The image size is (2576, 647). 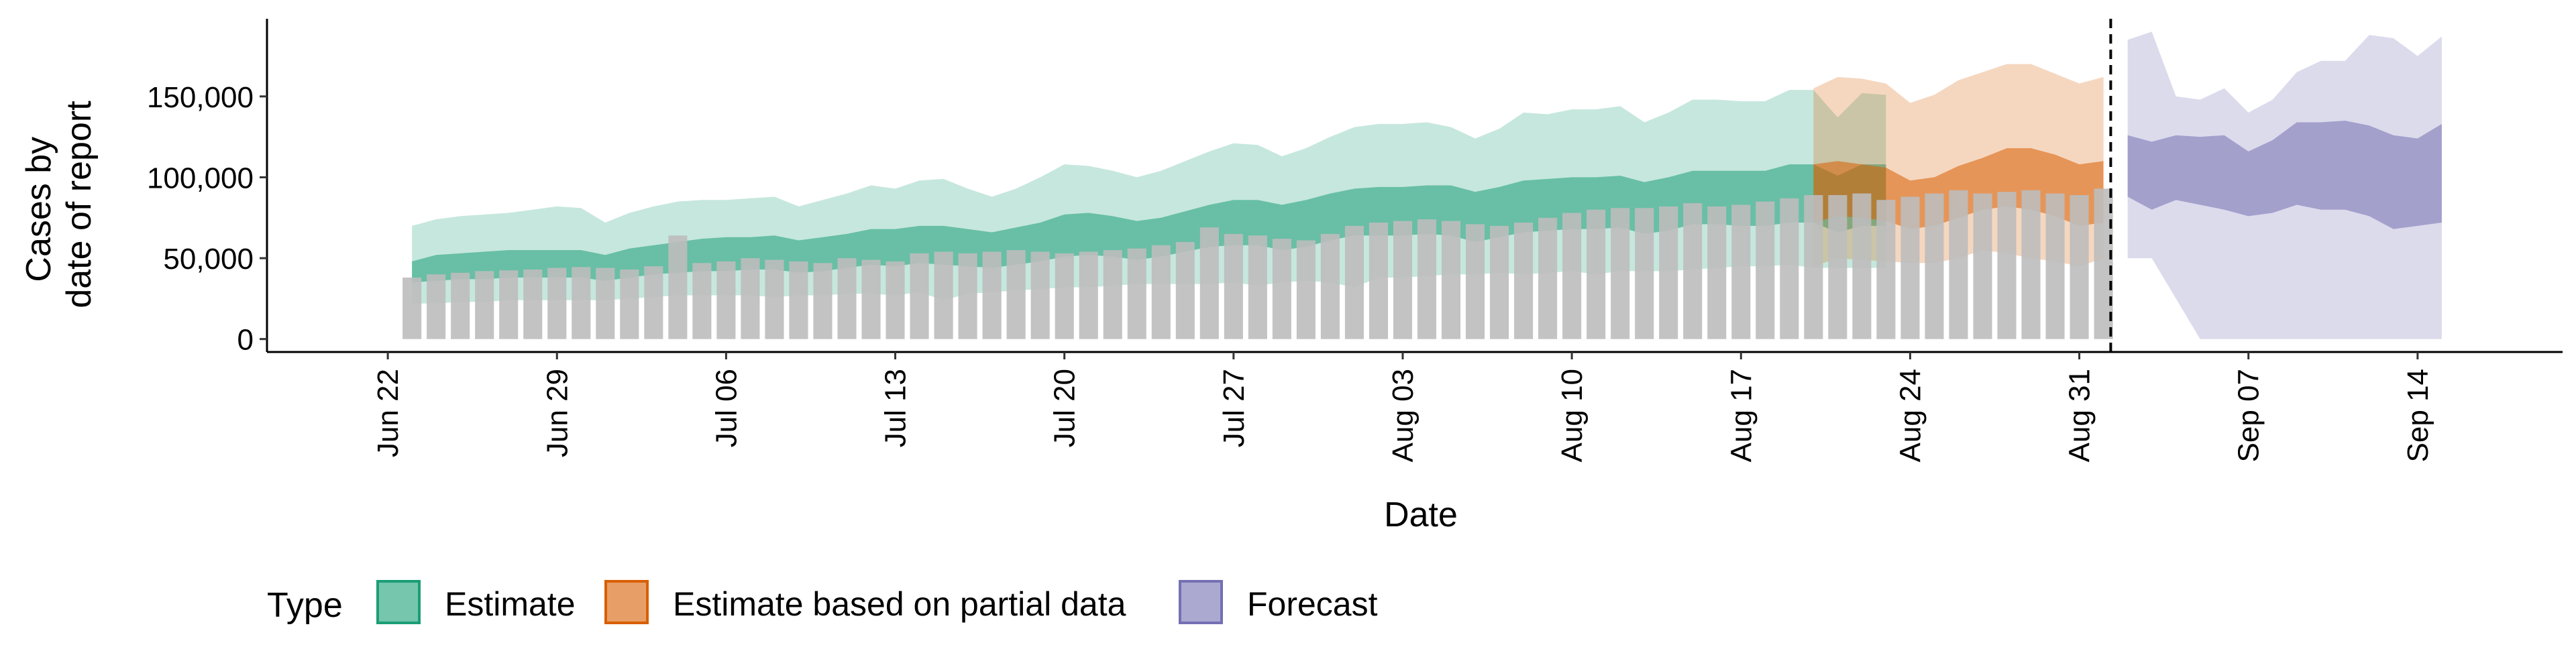 What do you see at coordinates (1741, 415) in the screenshot?
I see `x-tick-label: Aug 17` at bounding box center [1741, 415].